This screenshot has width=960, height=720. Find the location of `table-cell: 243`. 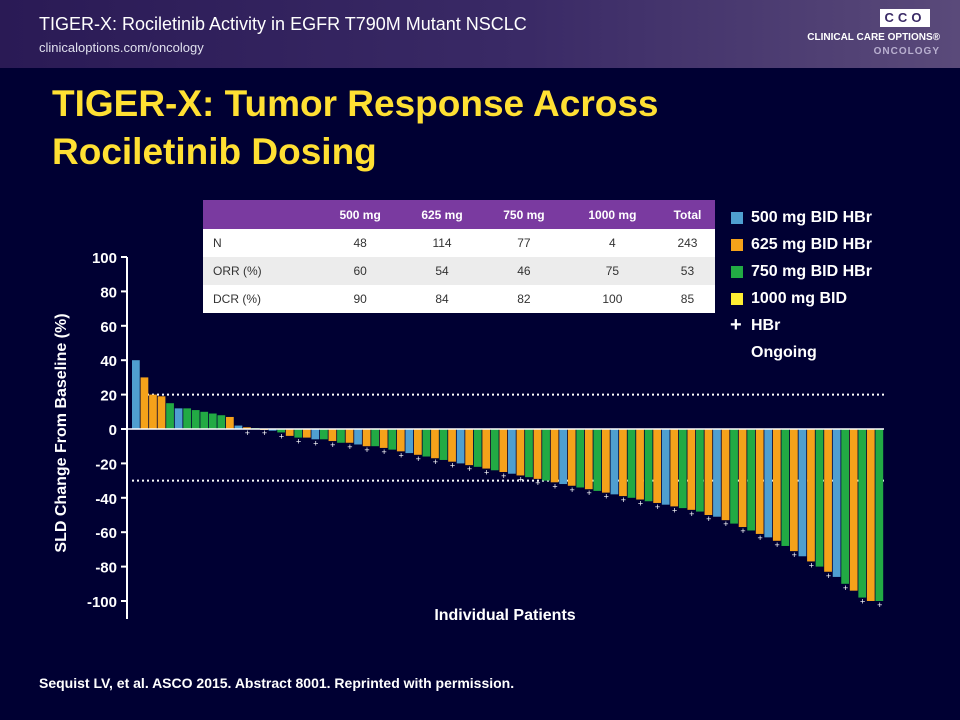

table-cell: 243 is located at coordinates (687, 243).